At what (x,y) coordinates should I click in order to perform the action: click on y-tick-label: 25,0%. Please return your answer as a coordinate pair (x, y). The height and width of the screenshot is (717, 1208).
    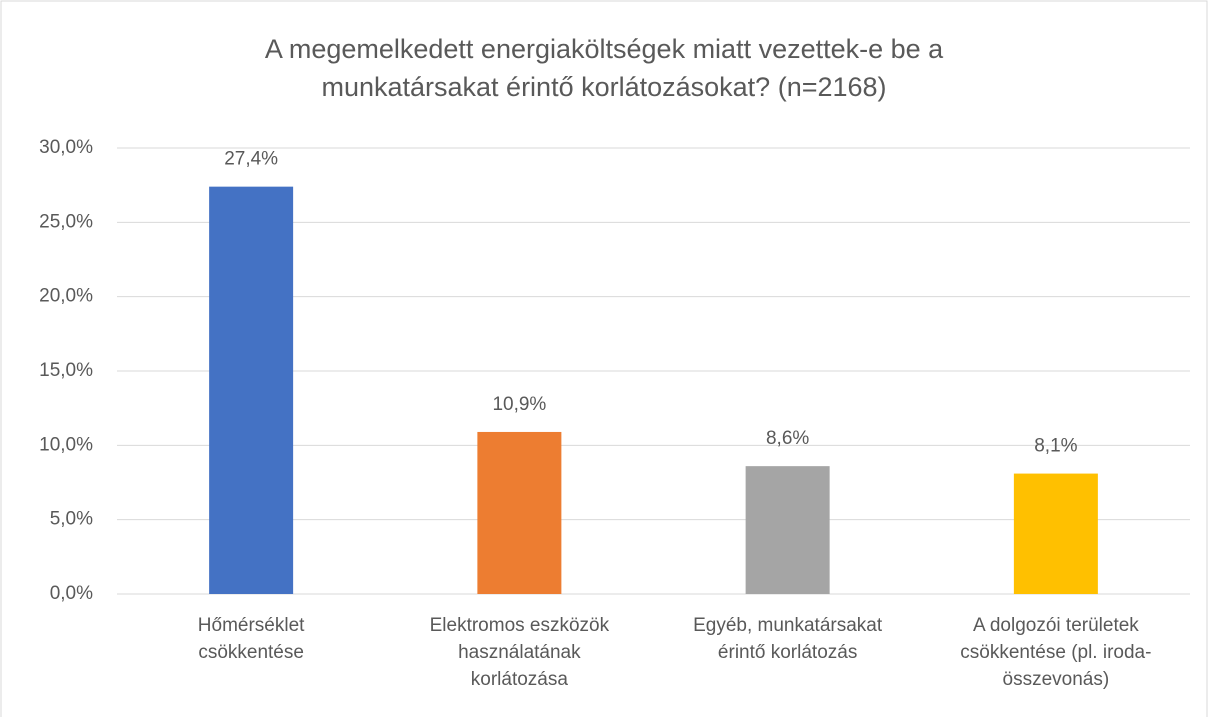
    Looking at the image, I should click on (66, 221).